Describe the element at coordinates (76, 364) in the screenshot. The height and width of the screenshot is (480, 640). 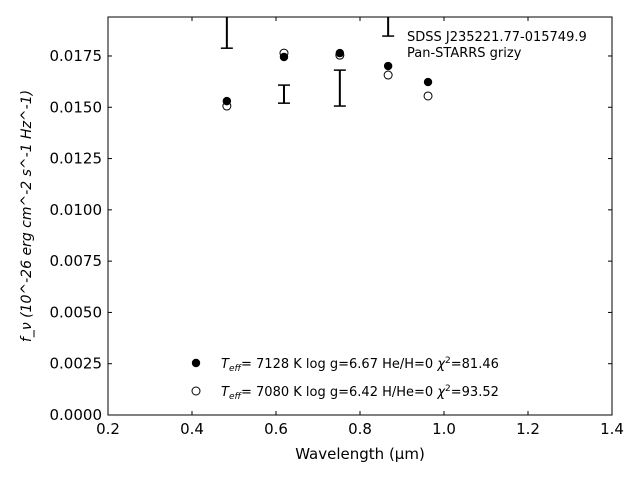
I see `y-tick-label: 0.0025` at that location.